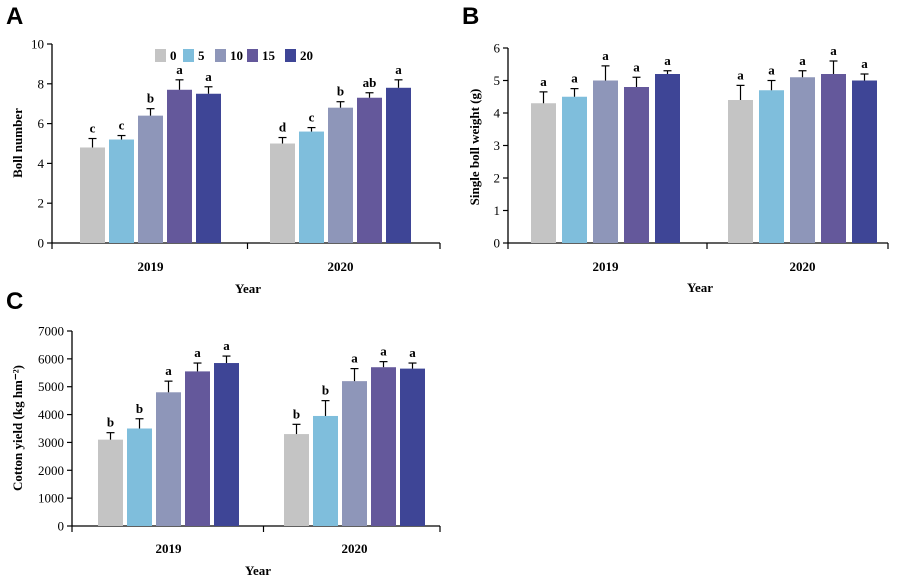 The width and height of the screenshot is (906, 581). I want to click on legend: 0 5 10 15 20, so click(234, 55).